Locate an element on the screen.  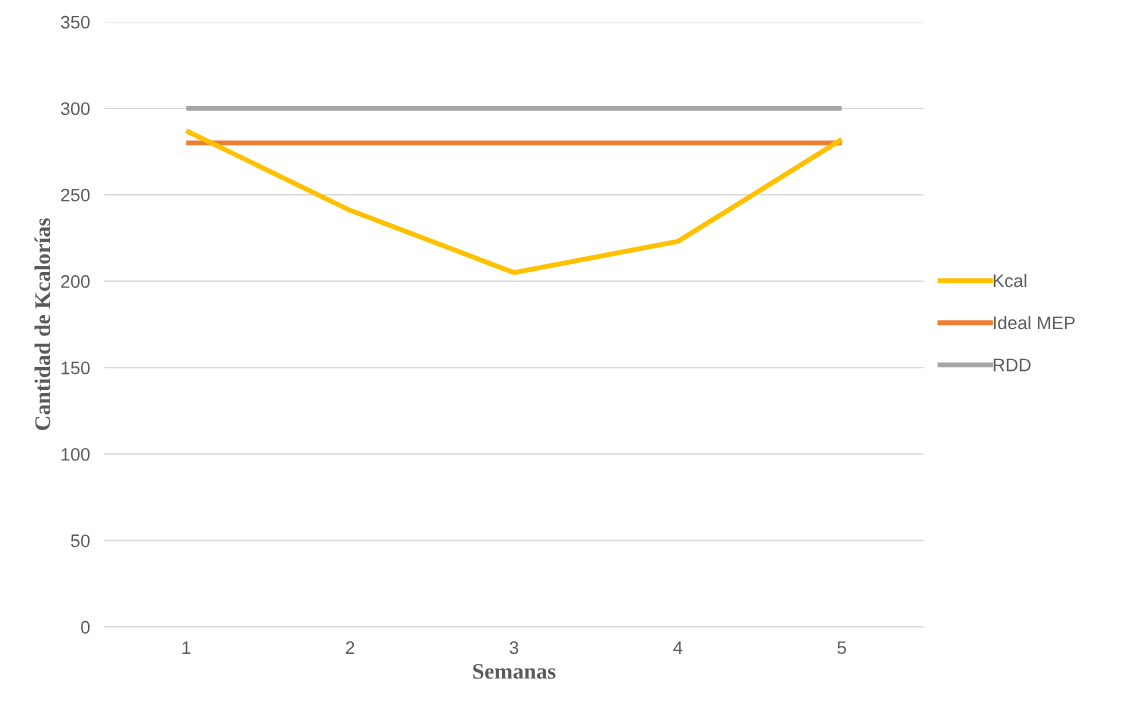
y-tick-label: 50 is located at coordinates (80, 541).